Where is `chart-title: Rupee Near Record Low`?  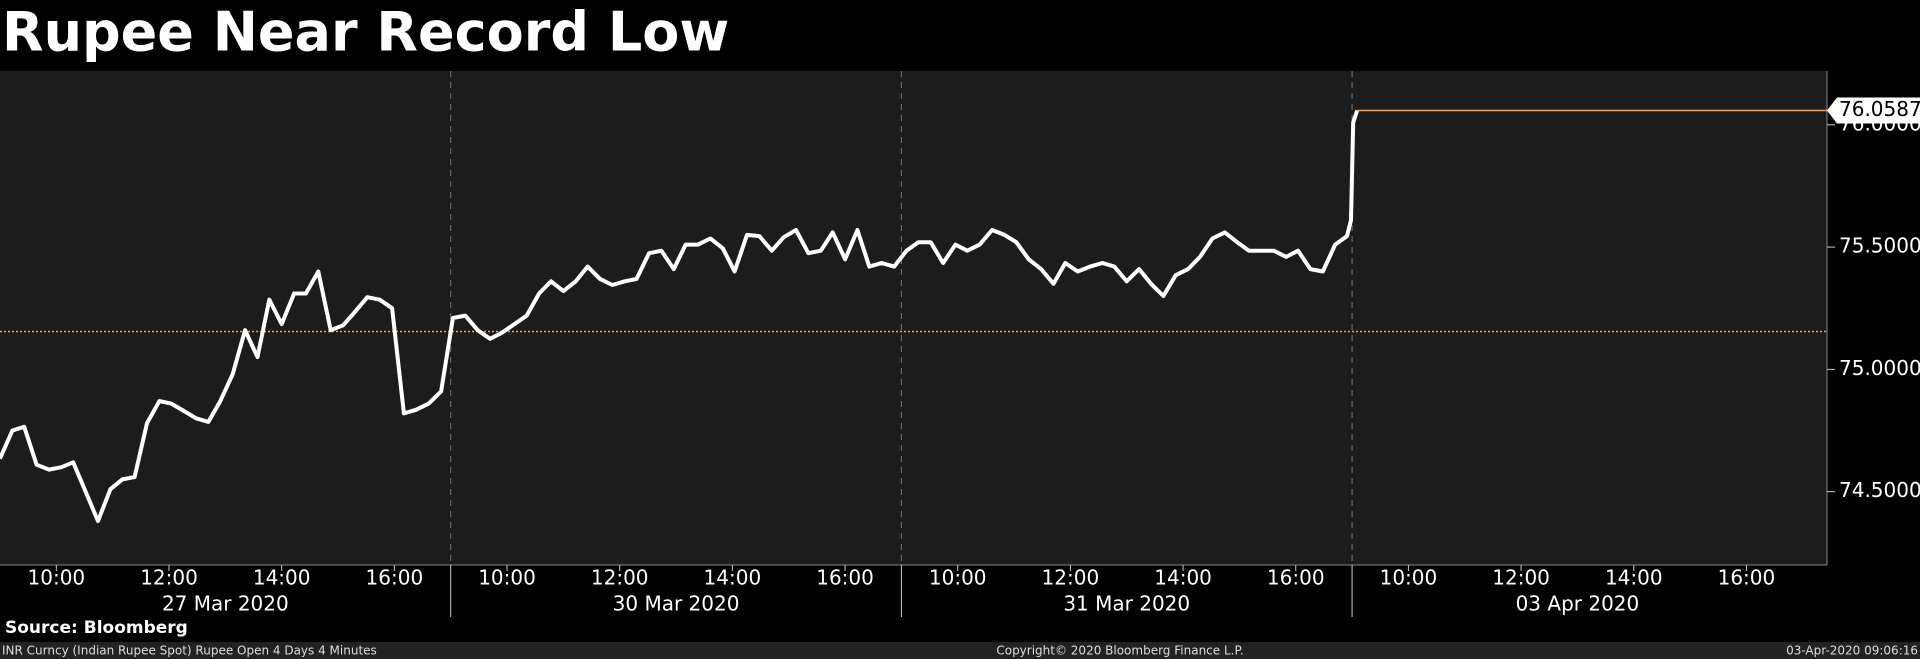
chart-title: Rupee Near Record Low is located at coordinates (365, 32).